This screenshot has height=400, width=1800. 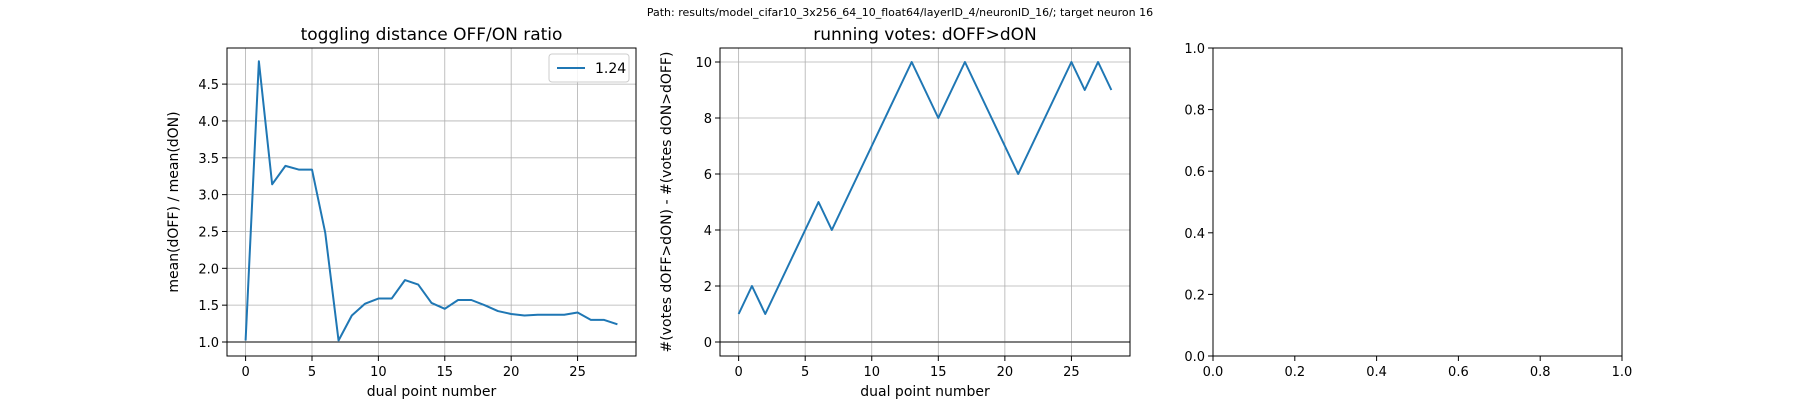 I want to click on chart2-xtick-label: 10, so click(x=871, y=372).